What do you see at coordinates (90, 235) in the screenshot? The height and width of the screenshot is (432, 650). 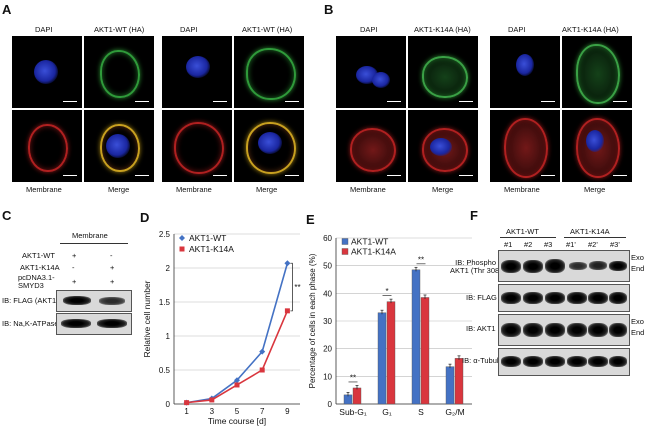 I see `panel-c-header: Membrane` at bounding box center [90, 235].